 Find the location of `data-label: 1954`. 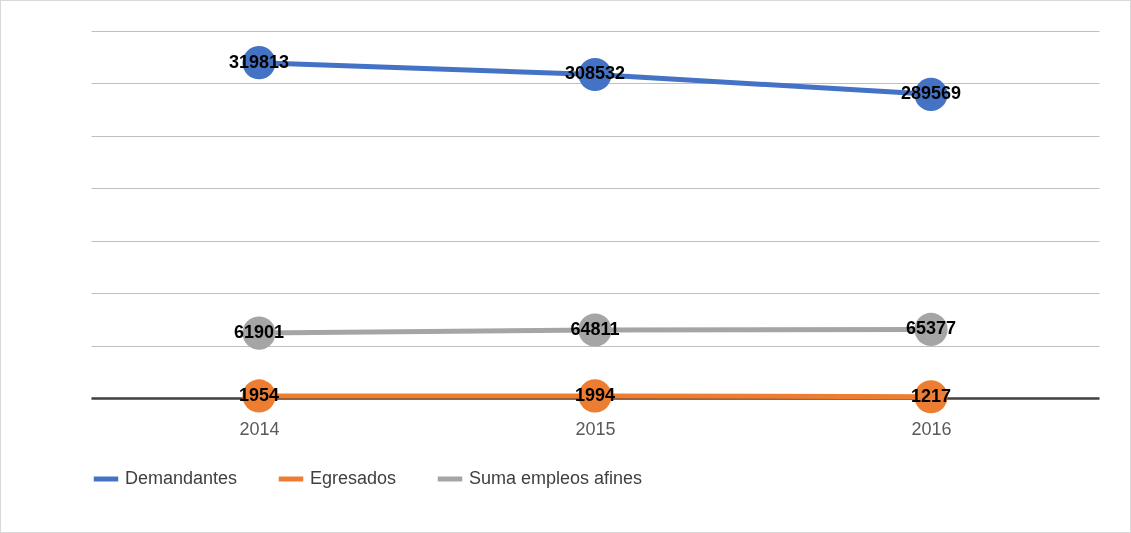

data-label: 1954 is located at coordinates (259, 394).